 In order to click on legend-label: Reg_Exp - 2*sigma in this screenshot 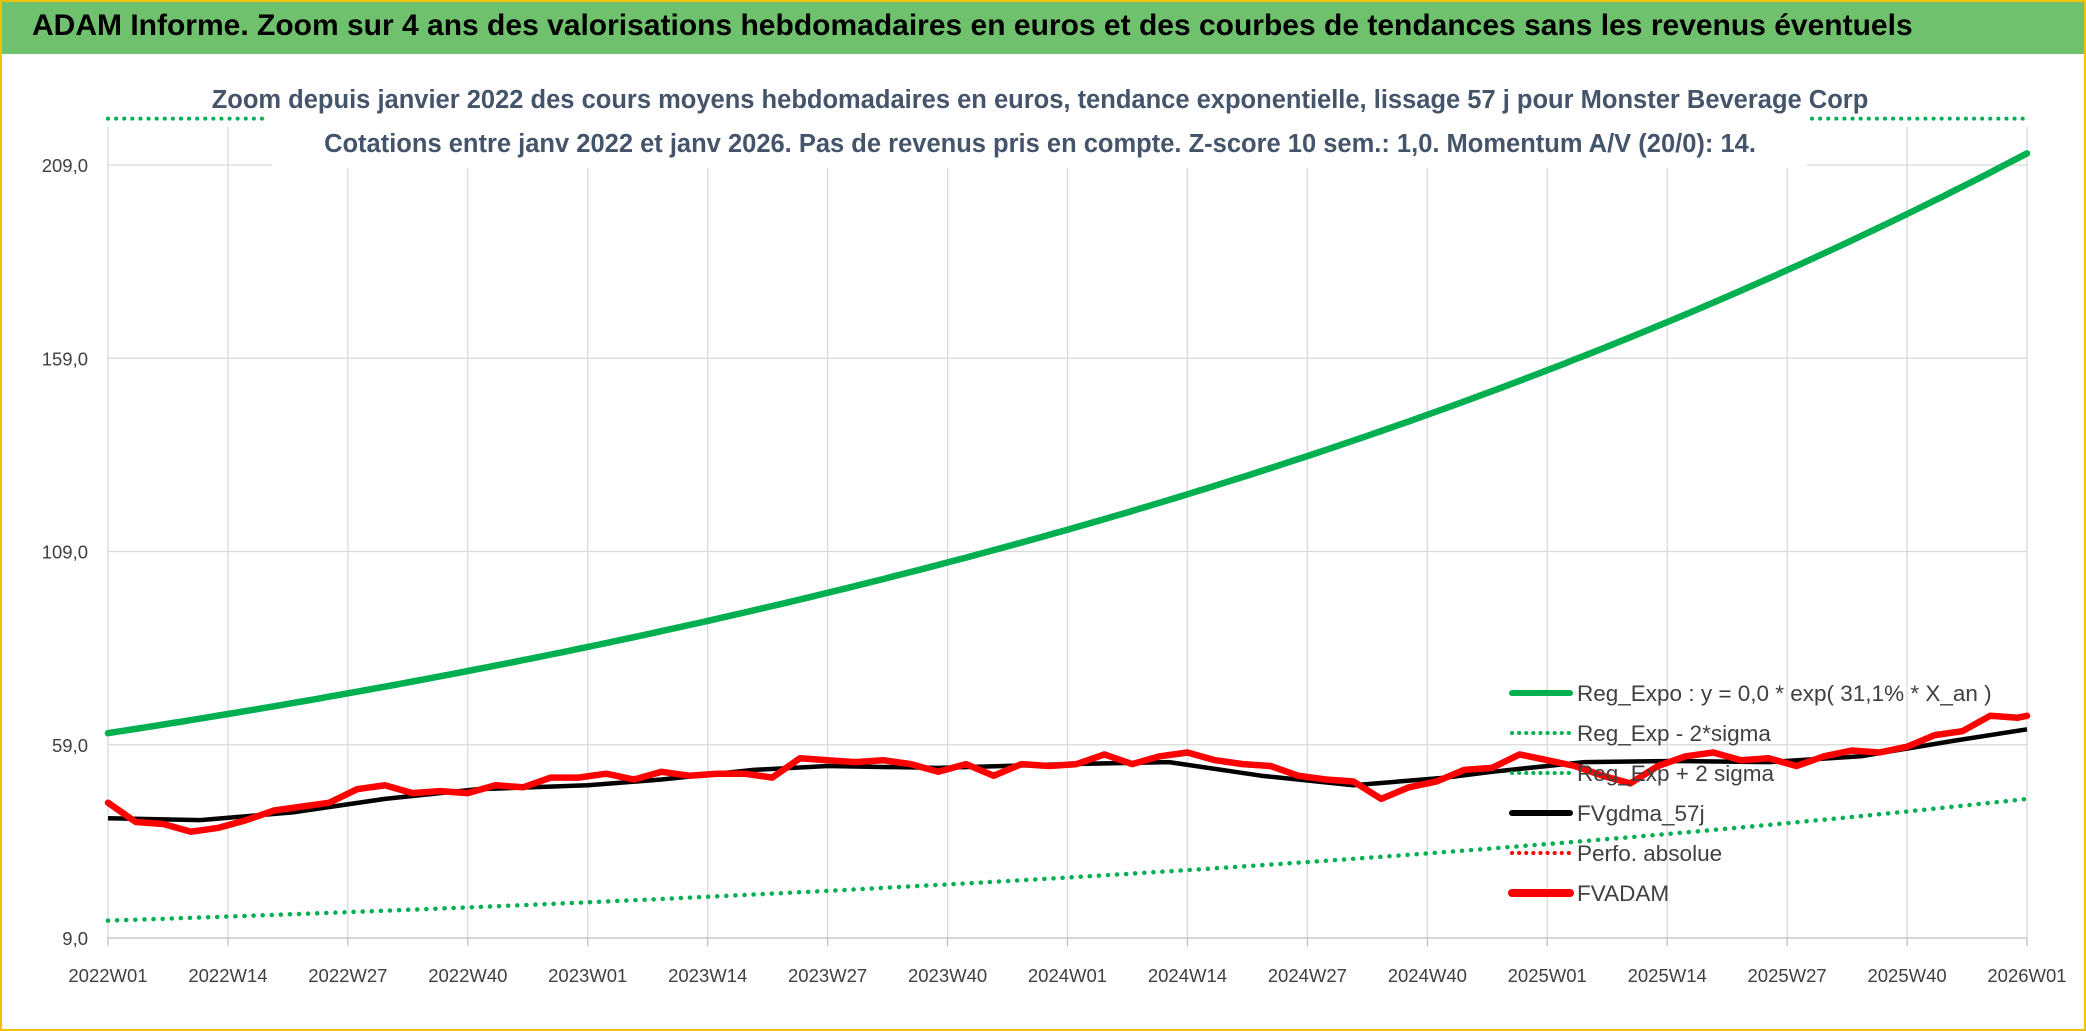, I will do `click(1674, 733)`.